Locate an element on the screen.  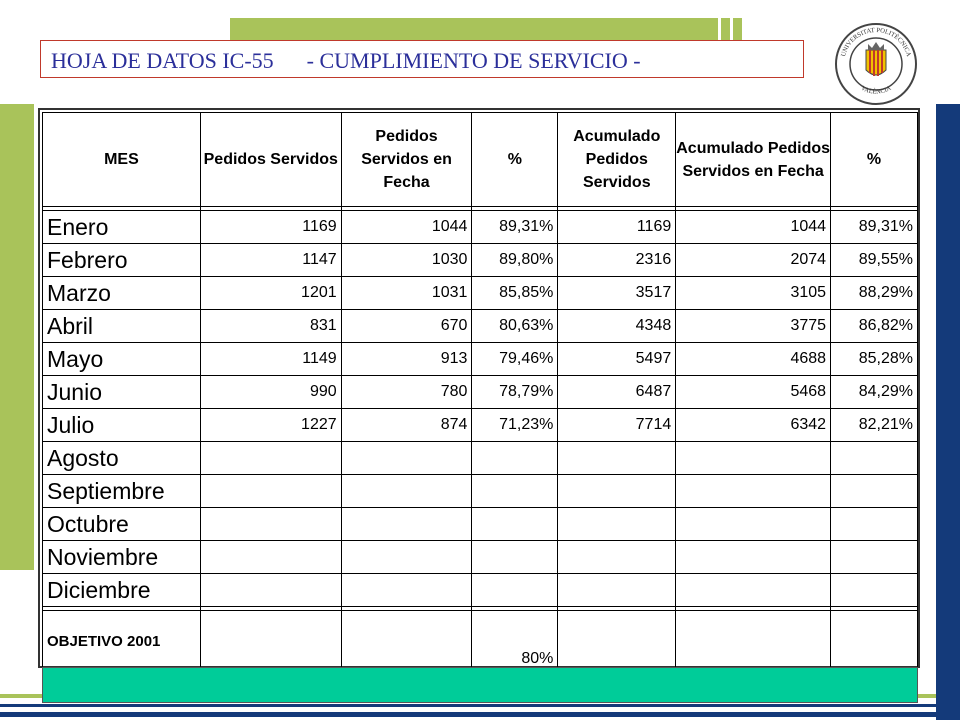
table-row: Septiembre is located at coordinates (480, 491).